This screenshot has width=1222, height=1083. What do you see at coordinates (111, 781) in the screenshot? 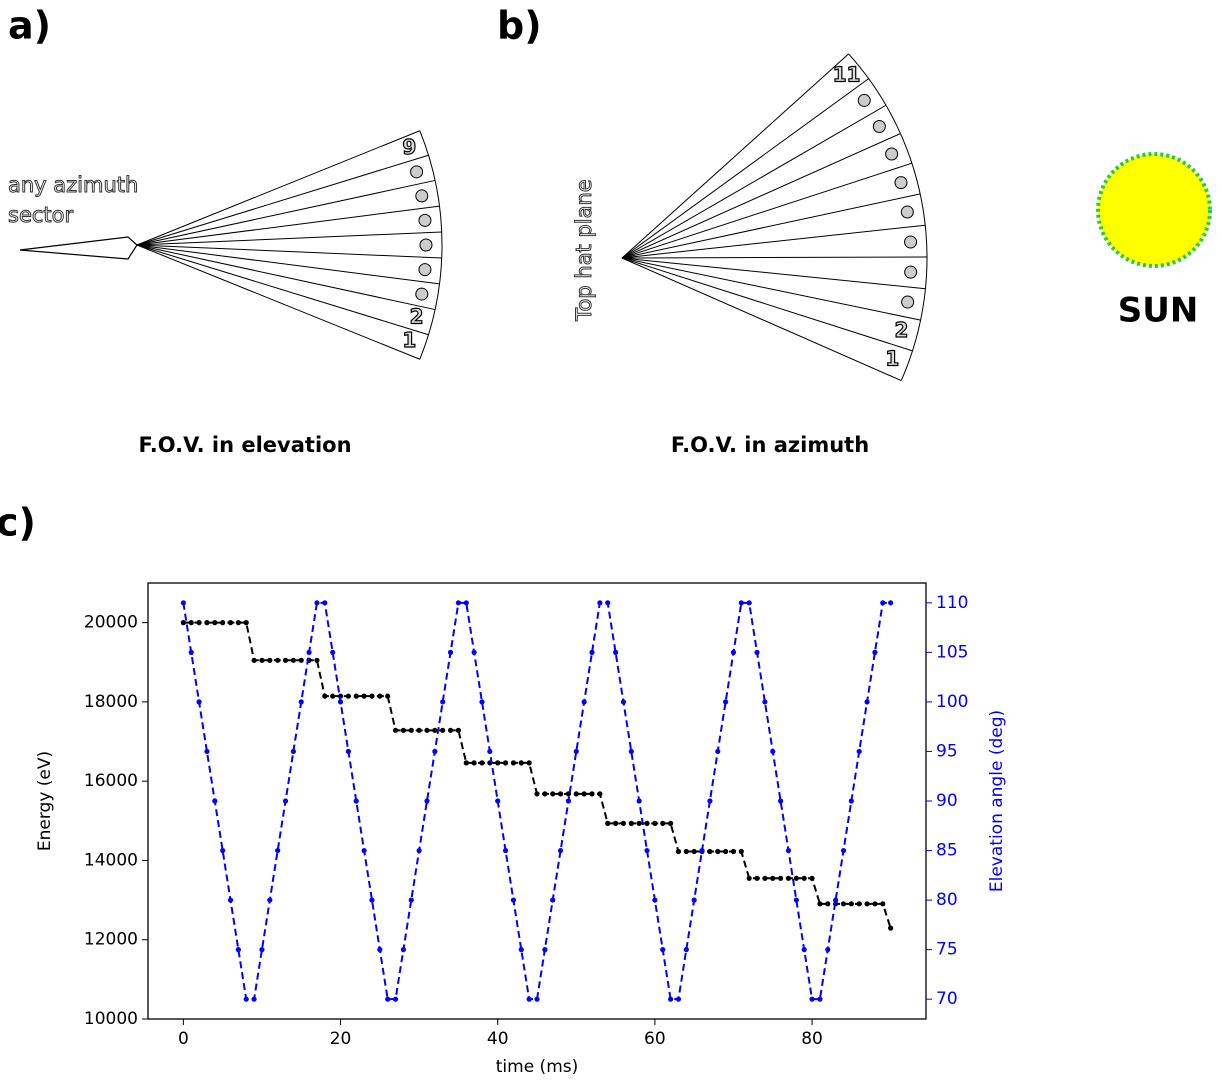
I see `y-tick-label: 16000` at bounding box center [111, 781].